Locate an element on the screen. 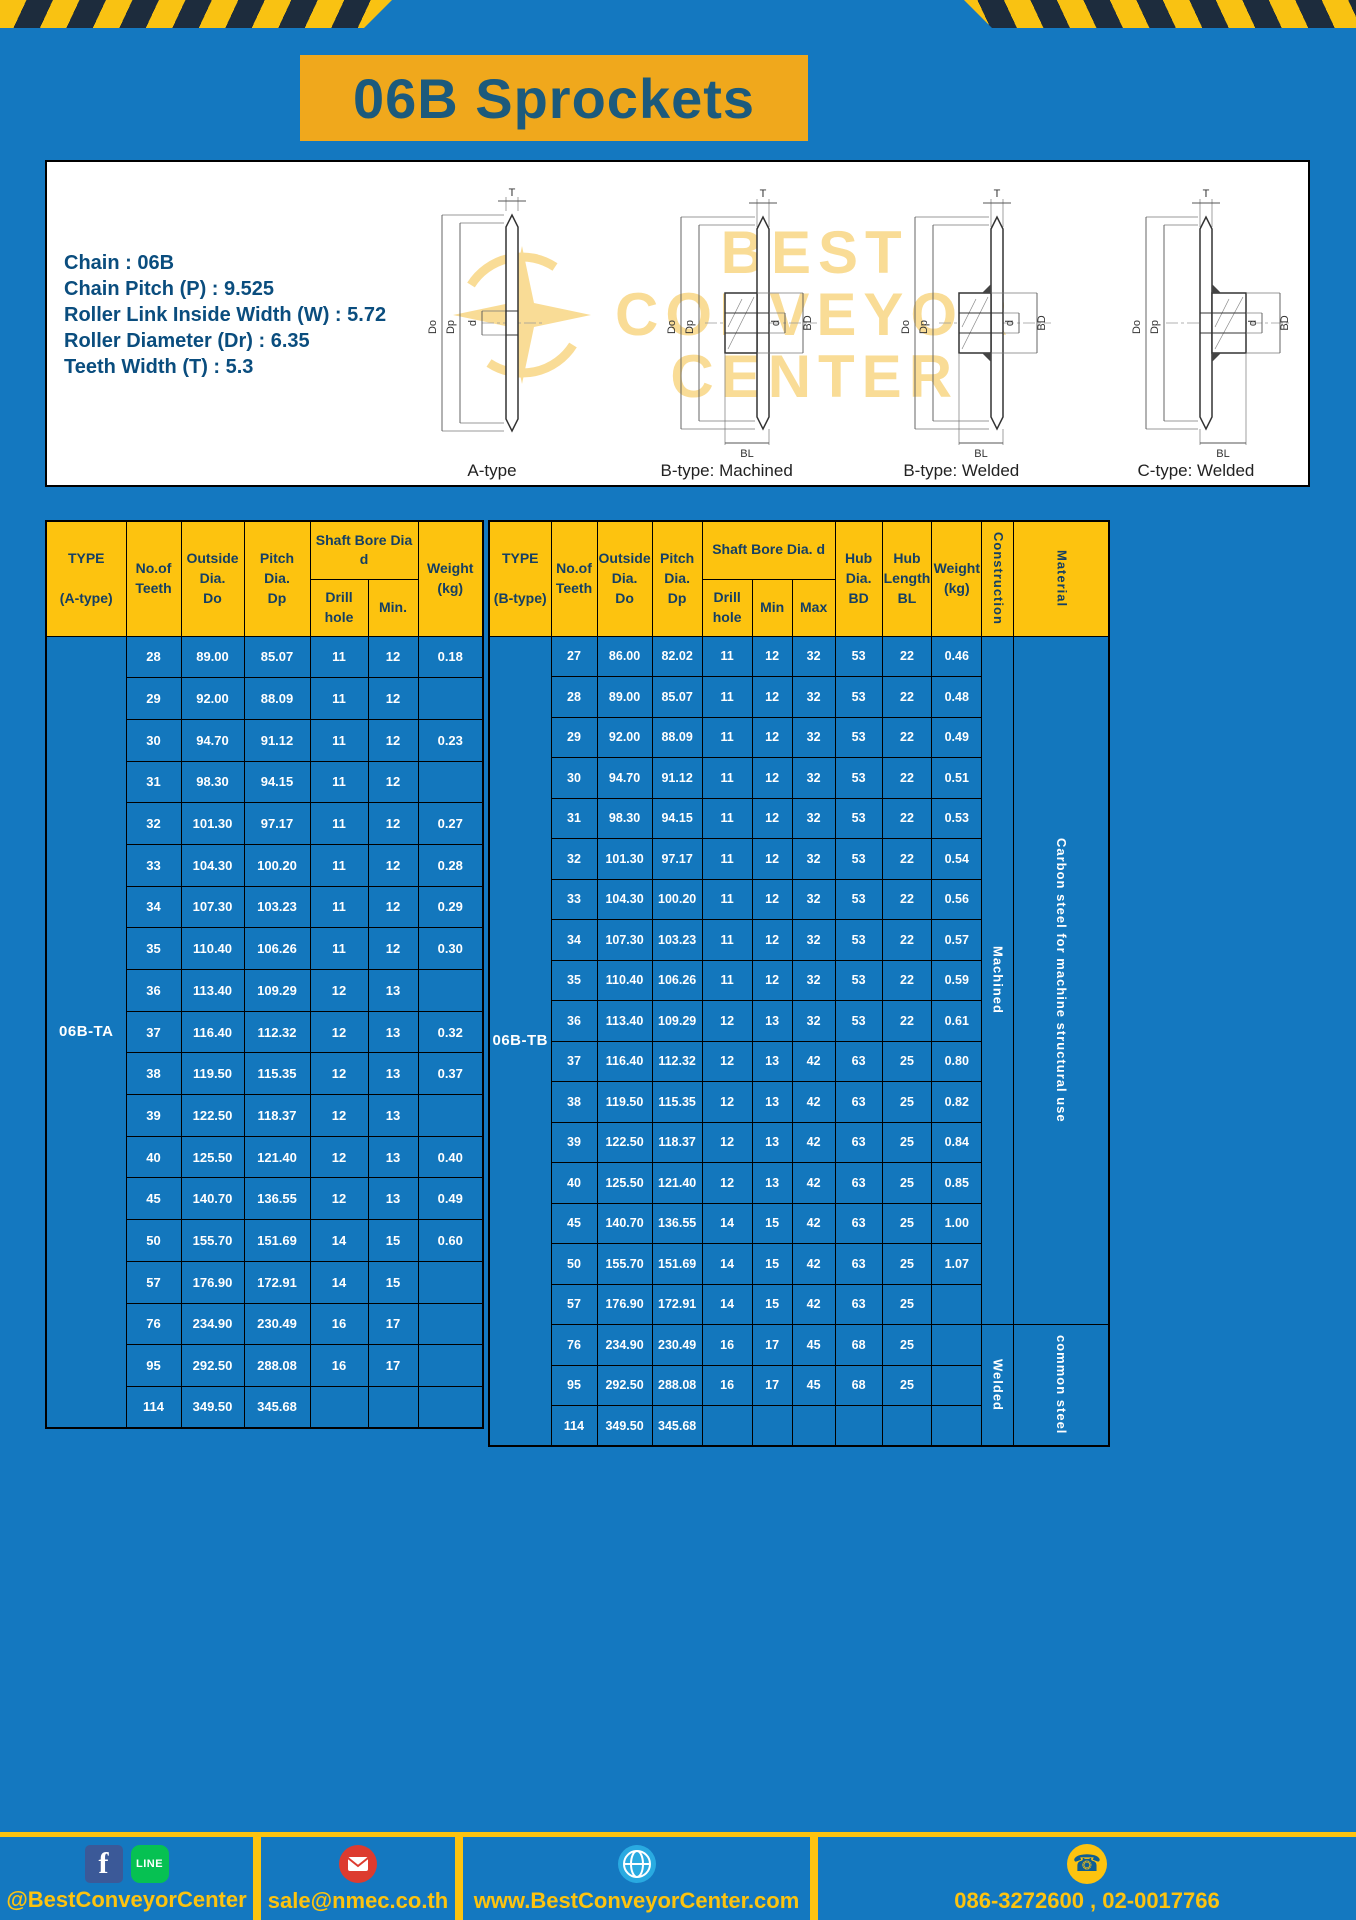 The height and width of the screenshot is (1920, 1356). data-cell: 155.70 is located at coordinates (624, 1264).